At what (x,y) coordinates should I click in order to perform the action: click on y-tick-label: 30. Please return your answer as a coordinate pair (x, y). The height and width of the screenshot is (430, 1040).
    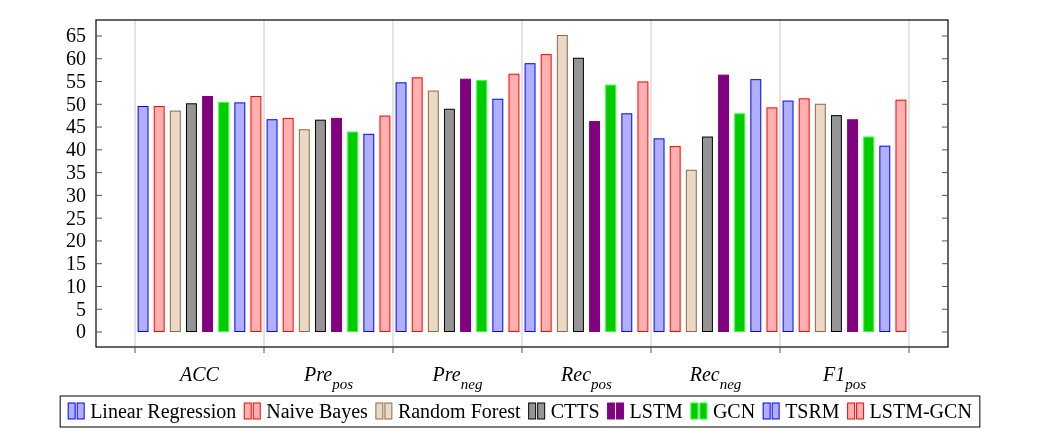
    Looking at the image, I should click on (76, 194).